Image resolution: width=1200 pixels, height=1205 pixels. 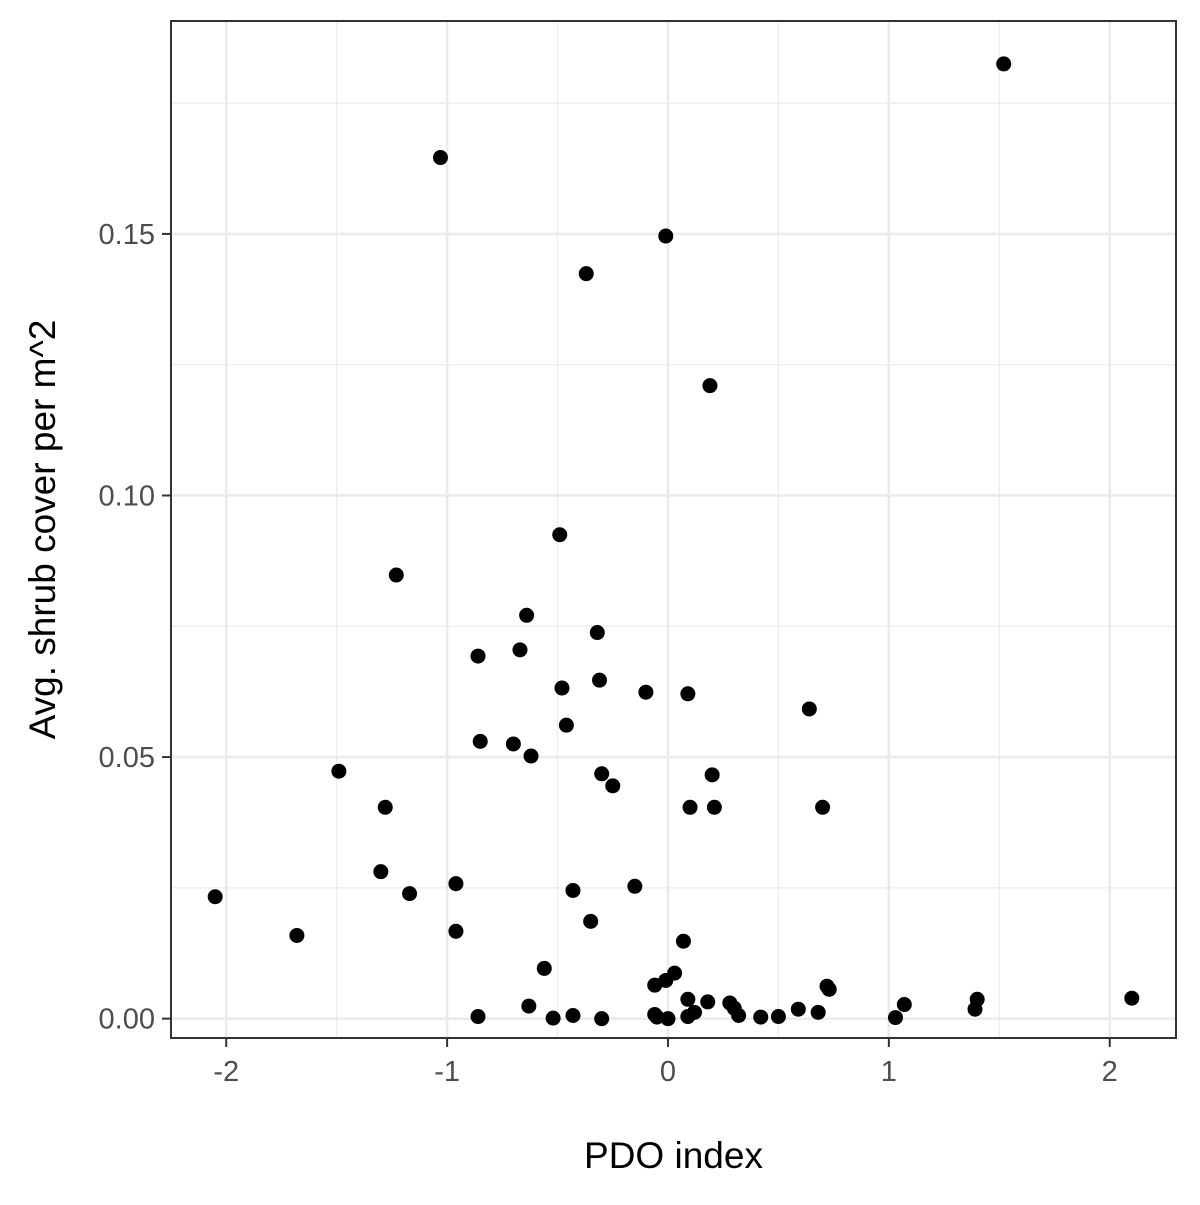 What do you see at coordinates (135, 627) in the screenshot?
I see `y-axis: 0.00 0.05 0.10 0.15` at bounding box center [135, 627].